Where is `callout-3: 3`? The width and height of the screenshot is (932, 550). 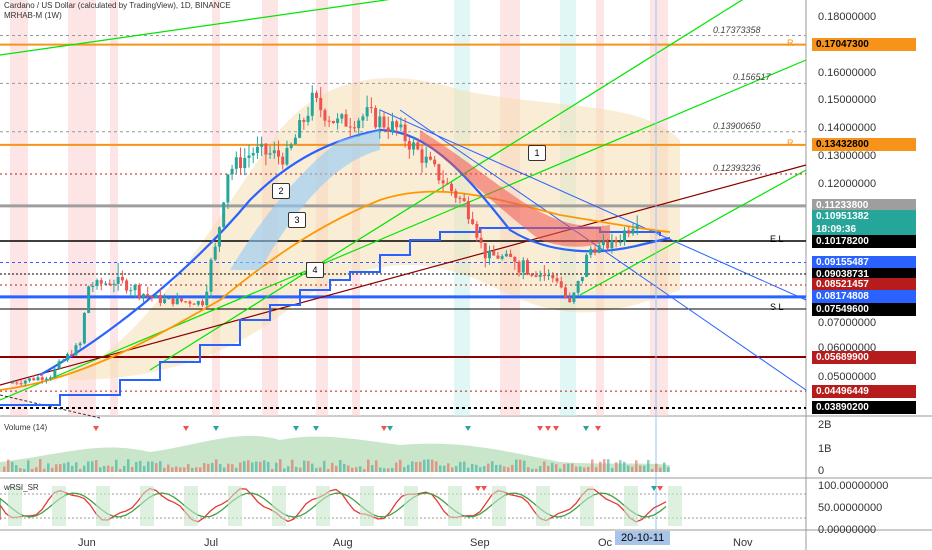 callout-3: 3 is located at coordinates (297, 220).